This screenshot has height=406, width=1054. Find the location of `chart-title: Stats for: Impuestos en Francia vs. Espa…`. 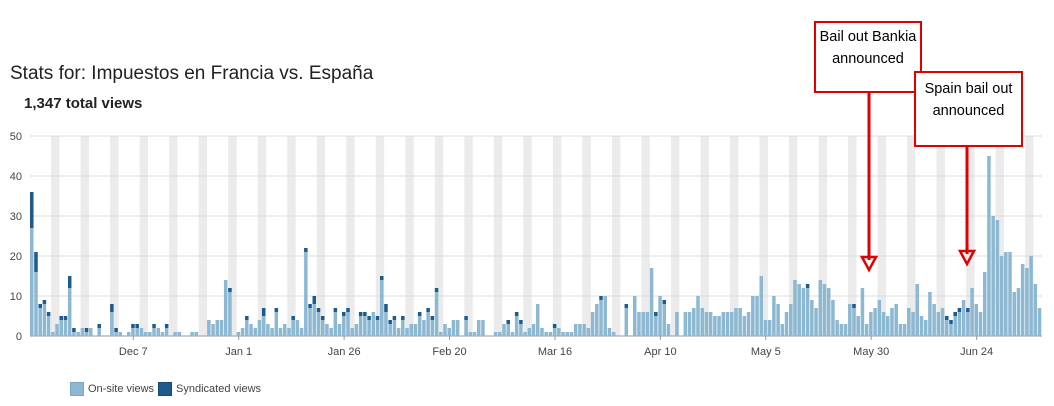

chart-title: Stats for: Impuestos en Francia vs. Espa… is located at coordinates (192, 73).